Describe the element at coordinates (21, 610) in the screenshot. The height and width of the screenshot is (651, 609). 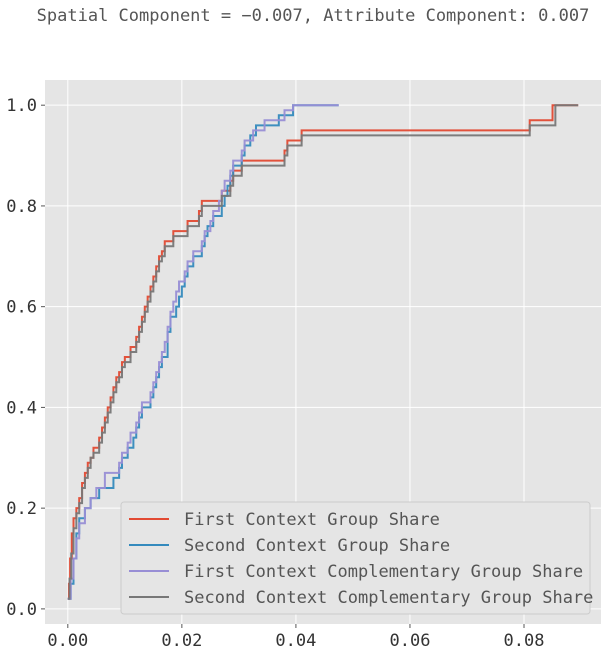
I see `y-tick-label: 0.0` at that location.